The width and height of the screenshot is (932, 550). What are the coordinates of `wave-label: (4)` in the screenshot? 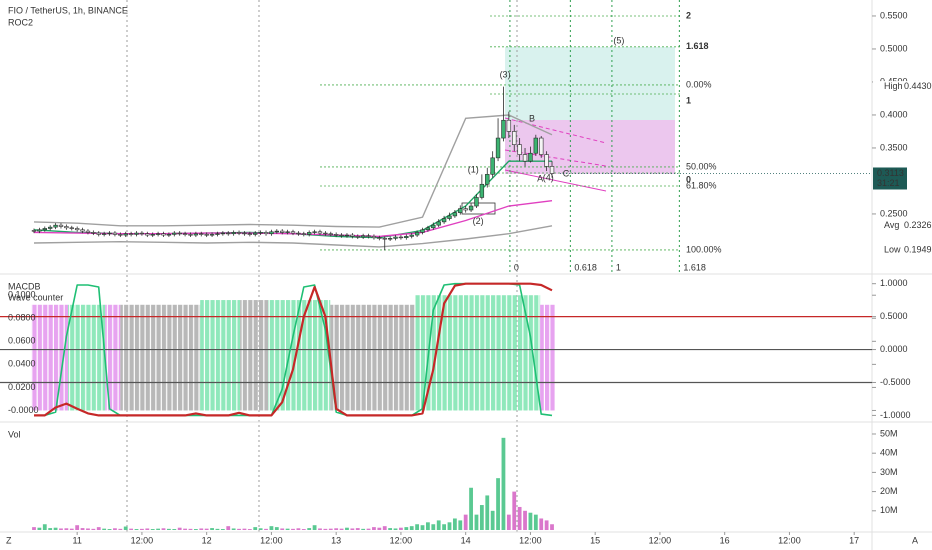 It's located at (548, 177).